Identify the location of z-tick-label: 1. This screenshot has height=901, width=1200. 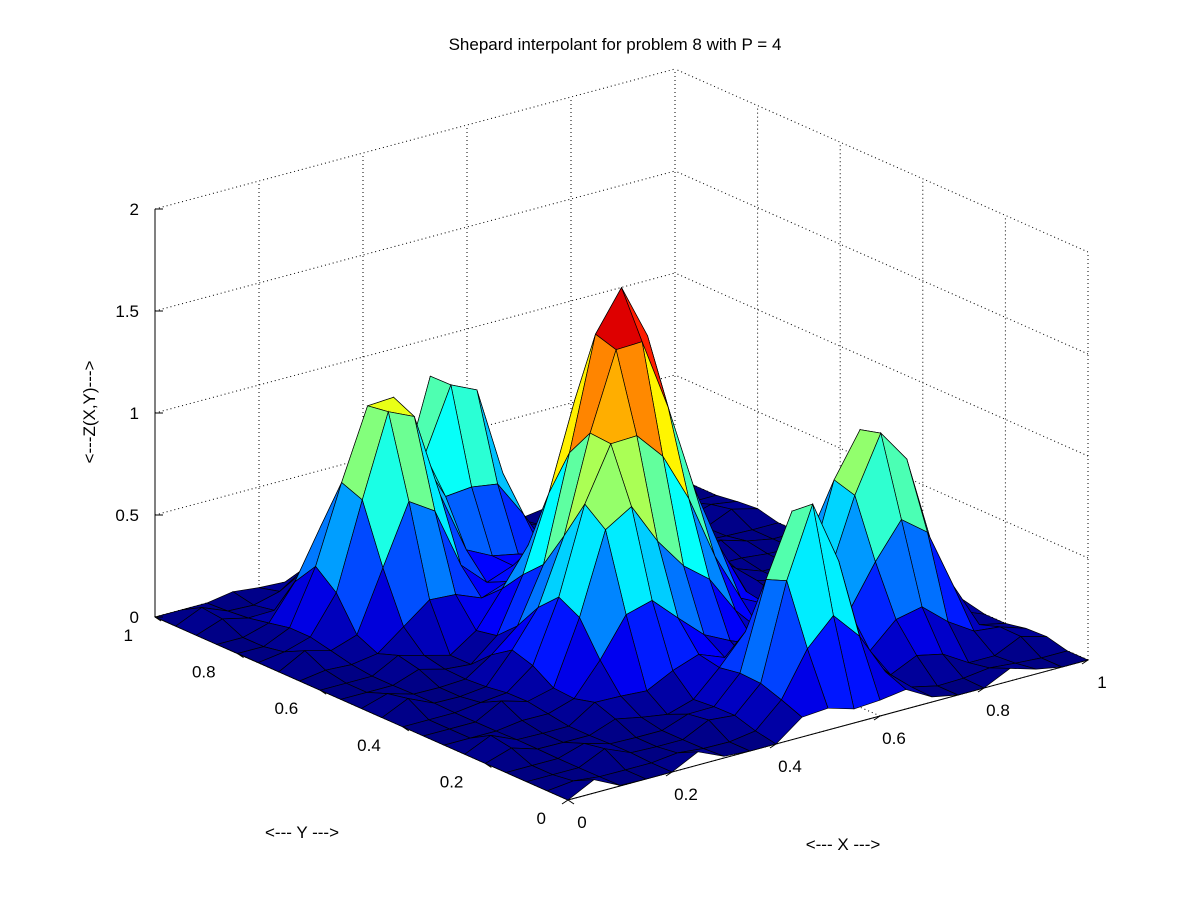
(134, 413).